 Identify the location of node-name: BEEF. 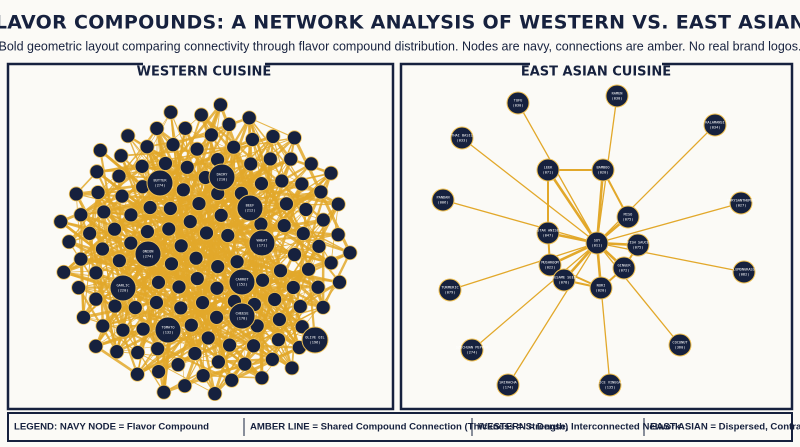
(250, 206).